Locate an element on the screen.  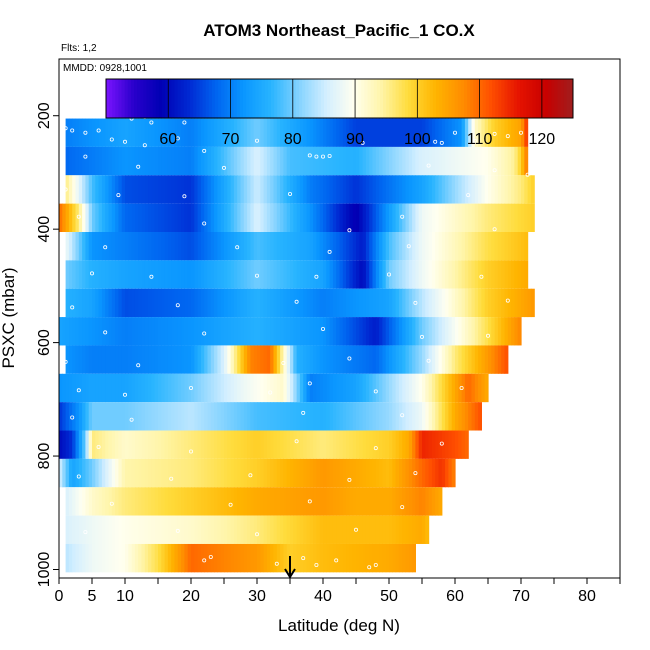
y-axis-label: PSXC (mbar) is located at coordinates (9, 317).